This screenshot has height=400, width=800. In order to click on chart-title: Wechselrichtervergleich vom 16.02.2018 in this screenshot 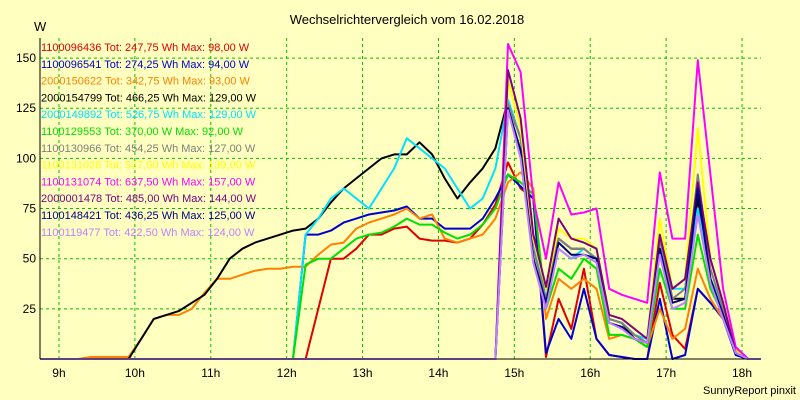, I will do `click(407, 19)`.